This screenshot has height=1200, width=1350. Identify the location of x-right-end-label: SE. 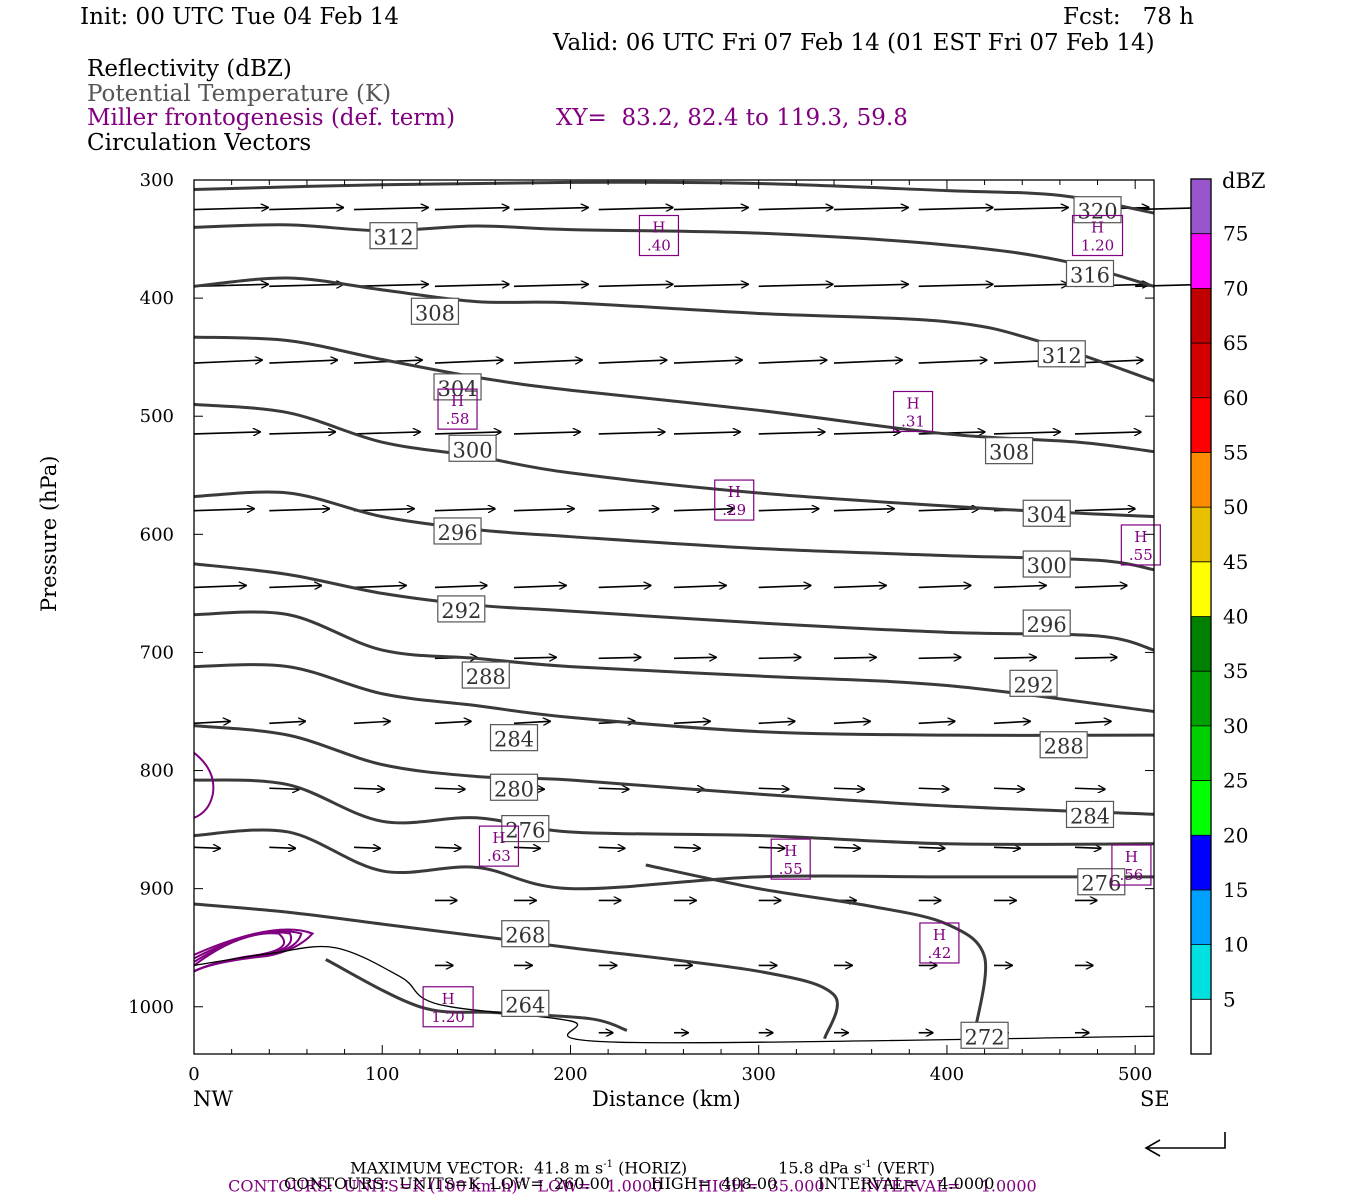
(1155, 1099).